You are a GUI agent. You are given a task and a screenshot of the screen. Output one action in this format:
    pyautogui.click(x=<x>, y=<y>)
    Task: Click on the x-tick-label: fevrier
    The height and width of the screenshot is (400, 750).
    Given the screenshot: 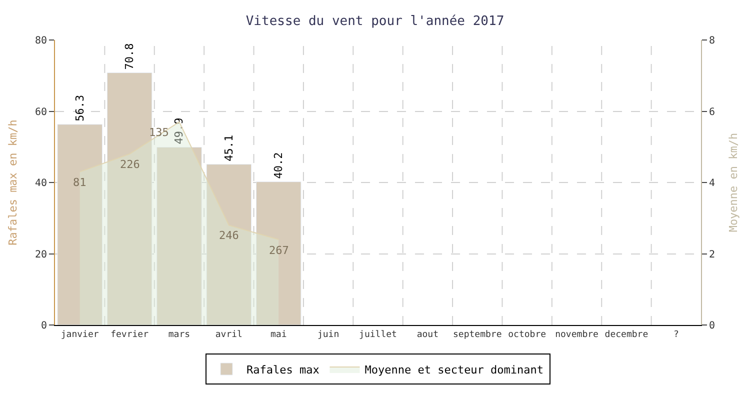 What is the action you would take?
    pyautogui.click(x=130, y=335)
    